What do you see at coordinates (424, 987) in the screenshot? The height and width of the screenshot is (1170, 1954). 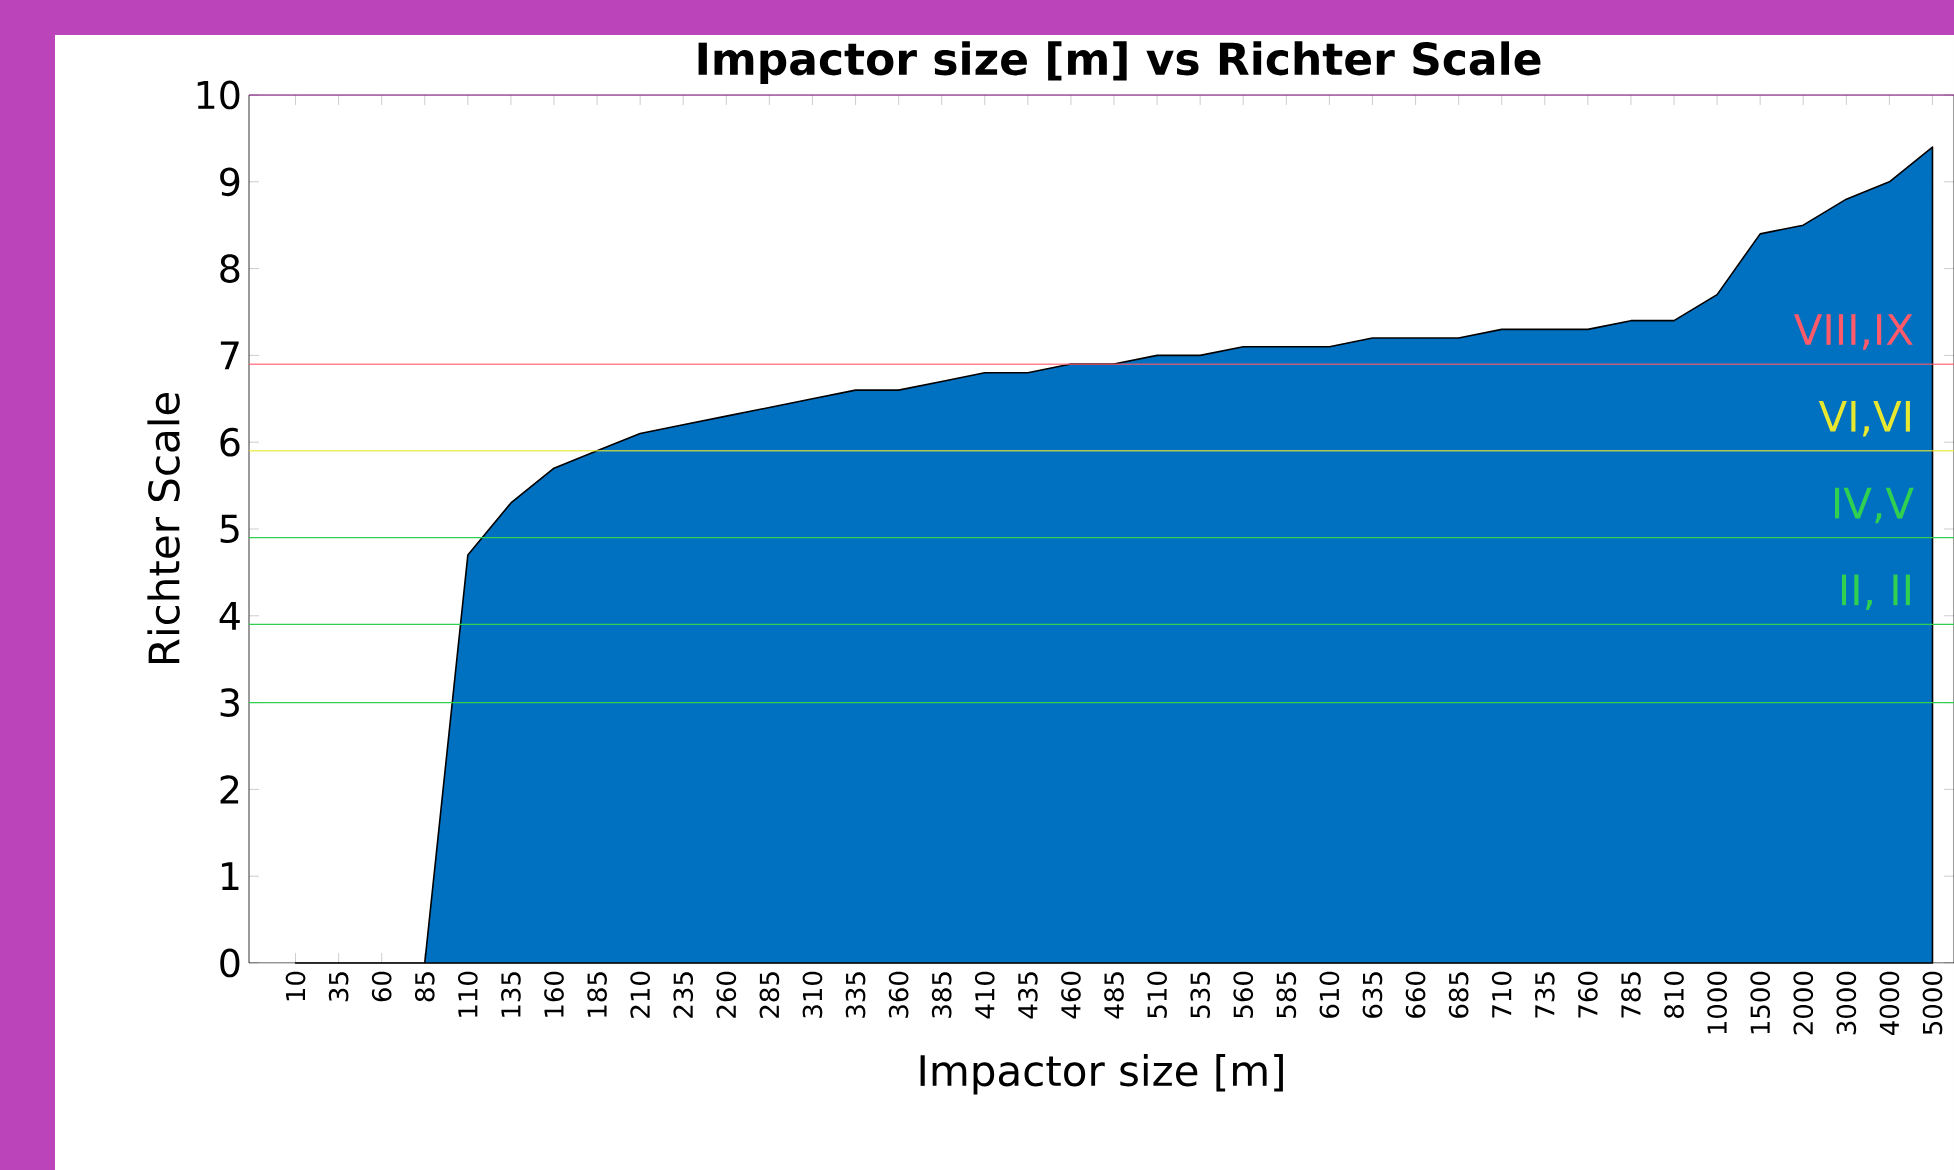 I see `x-tick-label: 85` at bounding box center [424, 987].